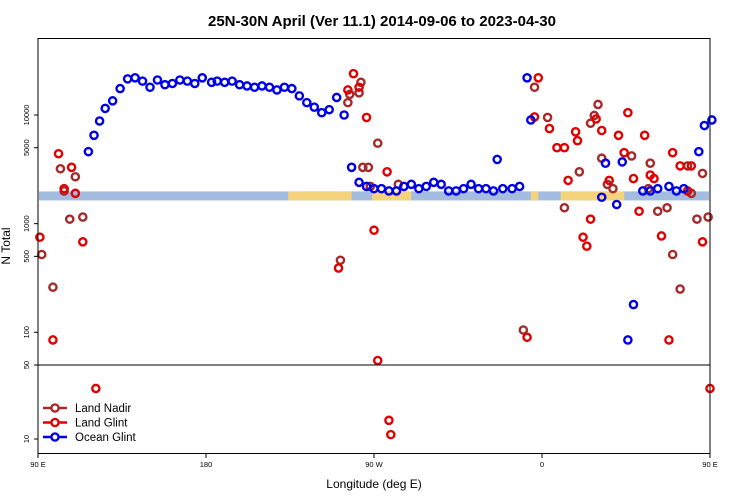  I want to click on x-tick-label-1: 180, so click(206, 464).